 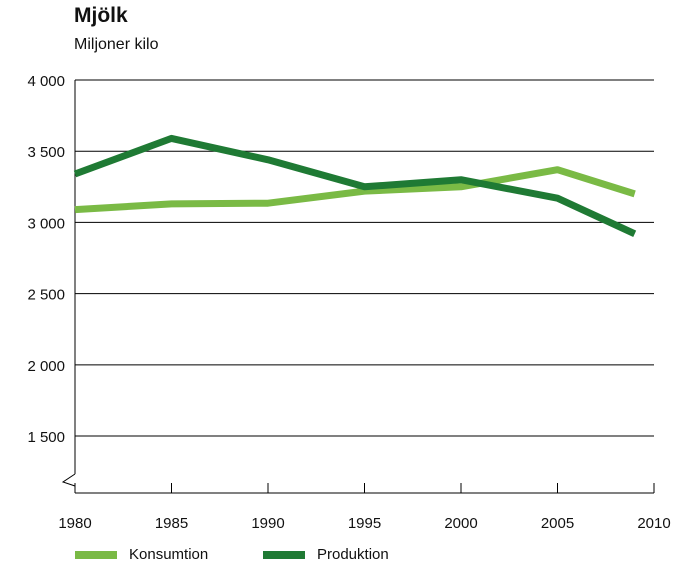 I want to click on y-tick-label: 1 500, so click(x=46, y=437).